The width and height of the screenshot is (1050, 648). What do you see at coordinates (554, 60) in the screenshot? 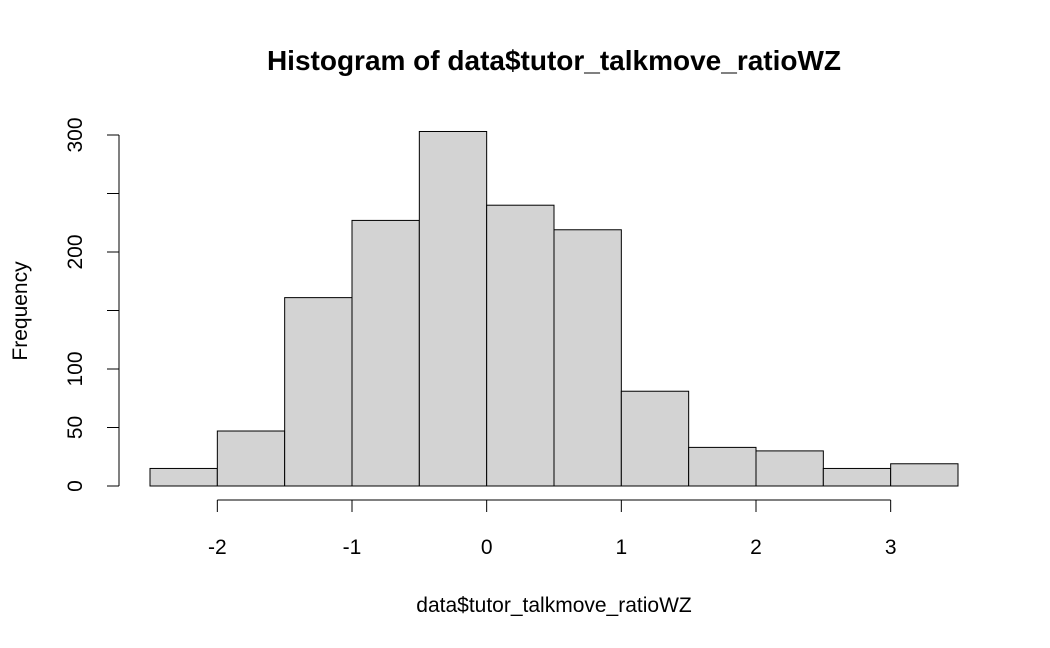
I see `chart-title: Histogram of data$tutor_talkmove_ratioWZ` at bounding box center [554, 60].